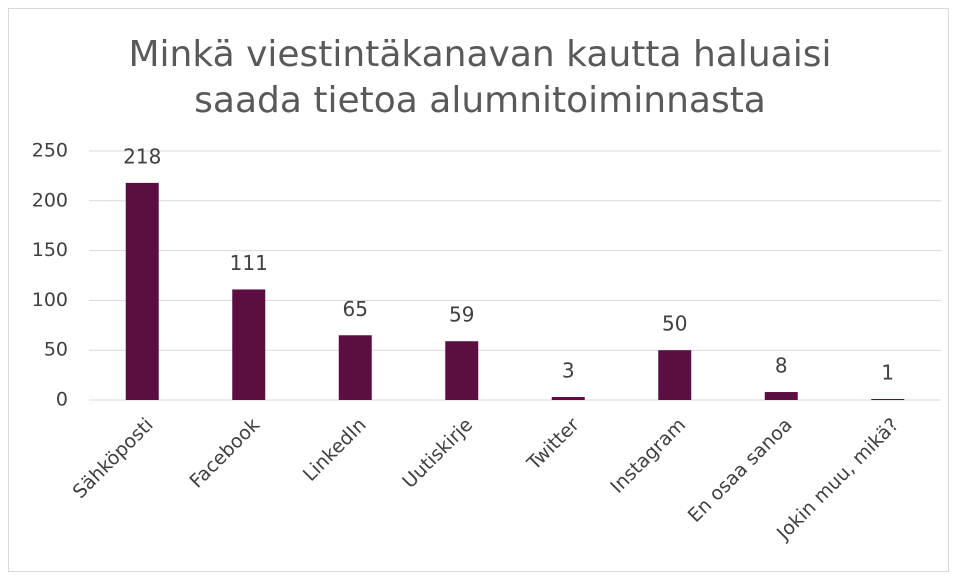 This screenshot has height=580, width=957. What do you see at coordinates (113, 458) in the screenshot?
I see `x-tick-label: Sähköposti` at bounding box center [113, 458].